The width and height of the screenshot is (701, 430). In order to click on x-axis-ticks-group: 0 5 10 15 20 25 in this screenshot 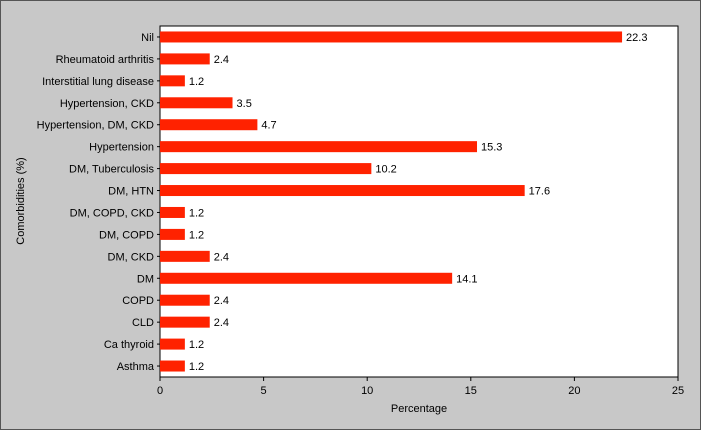, I will do `click(420, 387)`.